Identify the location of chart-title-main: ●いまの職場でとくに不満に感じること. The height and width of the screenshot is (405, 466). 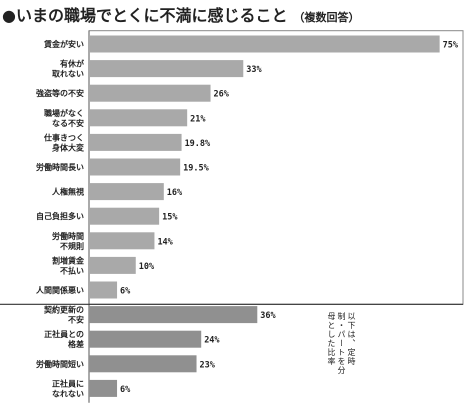
(145, 15).